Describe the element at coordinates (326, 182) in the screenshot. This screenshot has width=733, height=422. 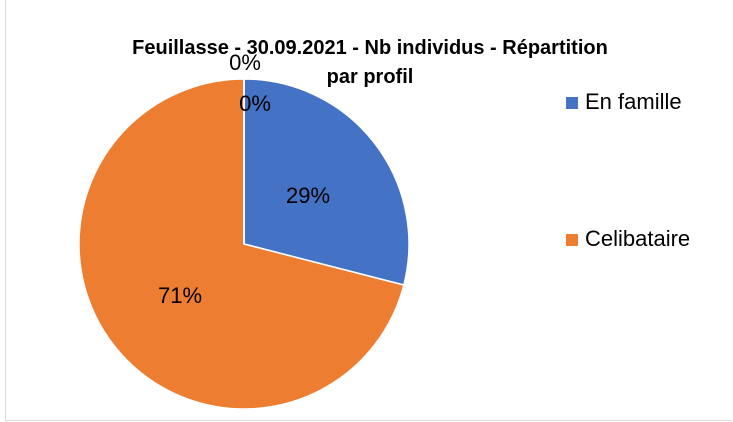
I see `pie-slice` at that location.